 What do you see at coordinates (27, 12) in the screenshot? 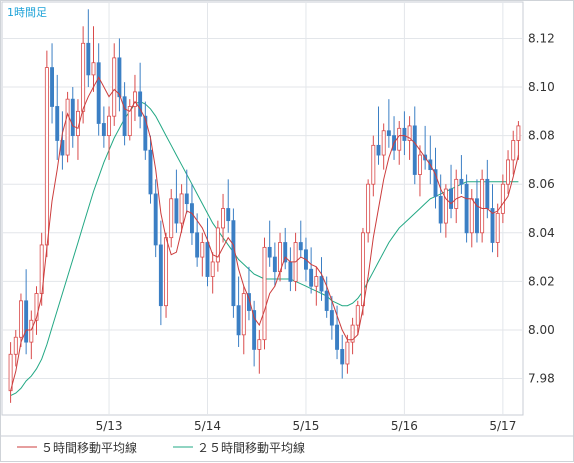
I see `chart-title: 1時間足` at bounding box center [27, 12].